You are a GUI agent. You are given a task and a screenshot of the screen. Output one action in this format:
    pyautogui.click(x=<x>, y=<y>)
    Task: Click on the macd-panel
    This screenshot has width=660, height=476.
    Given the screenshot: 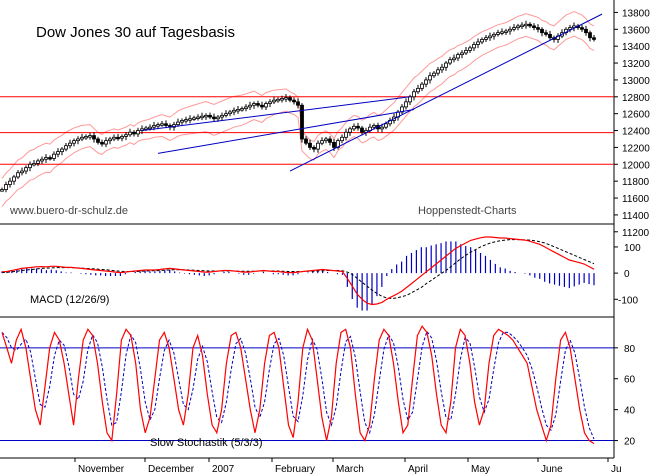 What is the action you would take?
    pyautogui.click(x=298, y=273)
    